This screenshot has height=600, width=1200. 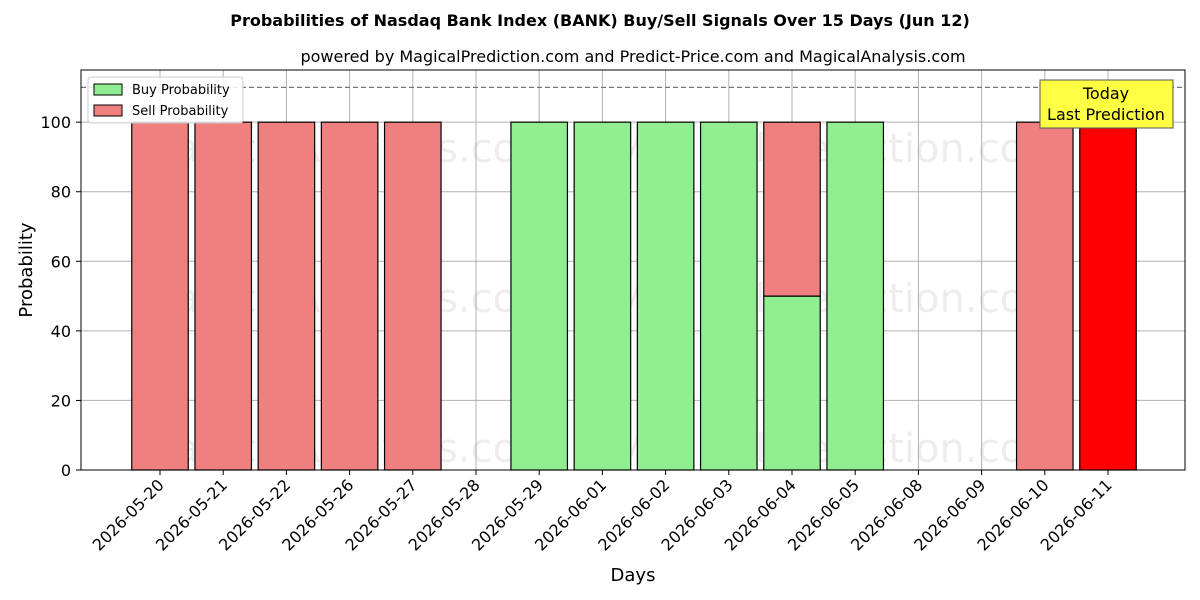 I want to click on legend-label: Sell Probability, so click(x=180, y=111).